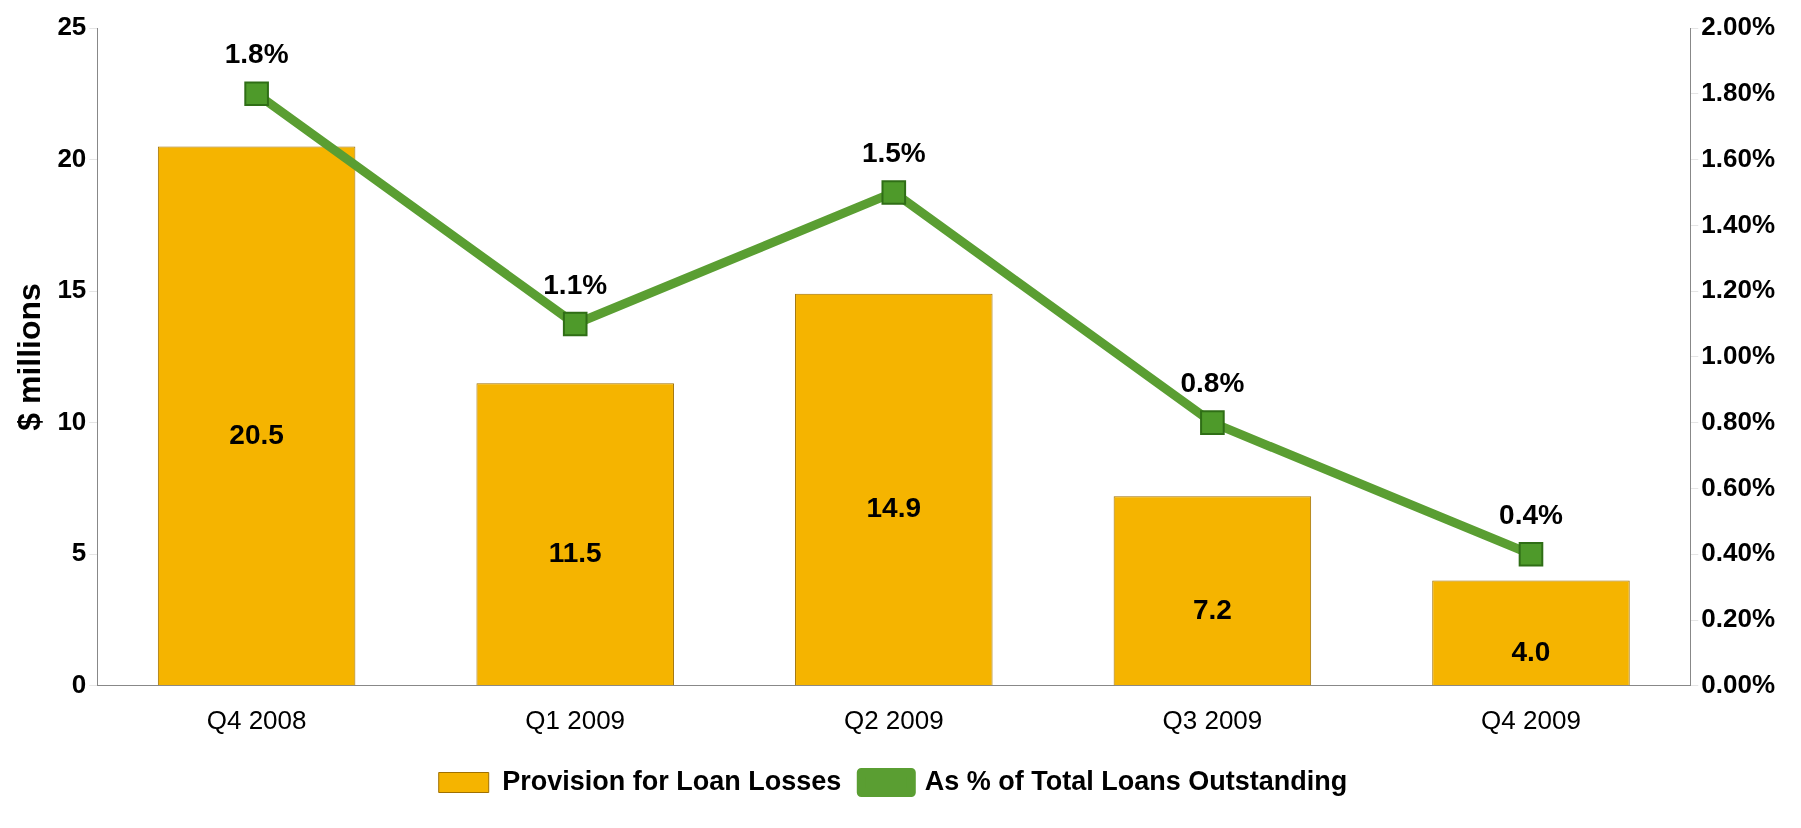 The height and width of the screenshot is (828, 1801). I want to click on y2-tick-label: 0.80%, so click(1738, 420).